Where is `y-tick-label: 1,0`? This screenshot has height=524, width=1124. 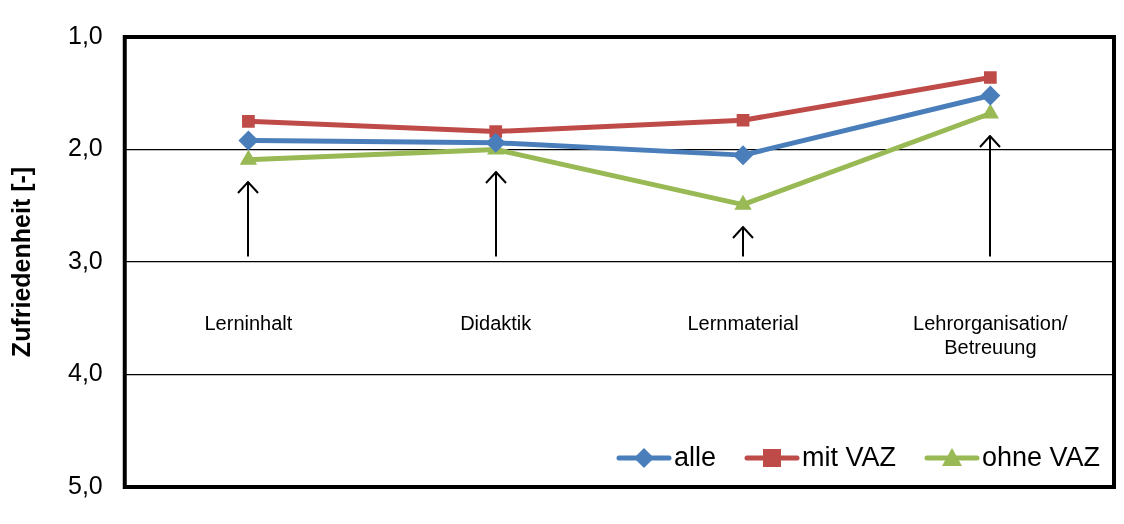
y-tick-label: 1,0 is located at coordinates (85, 34).